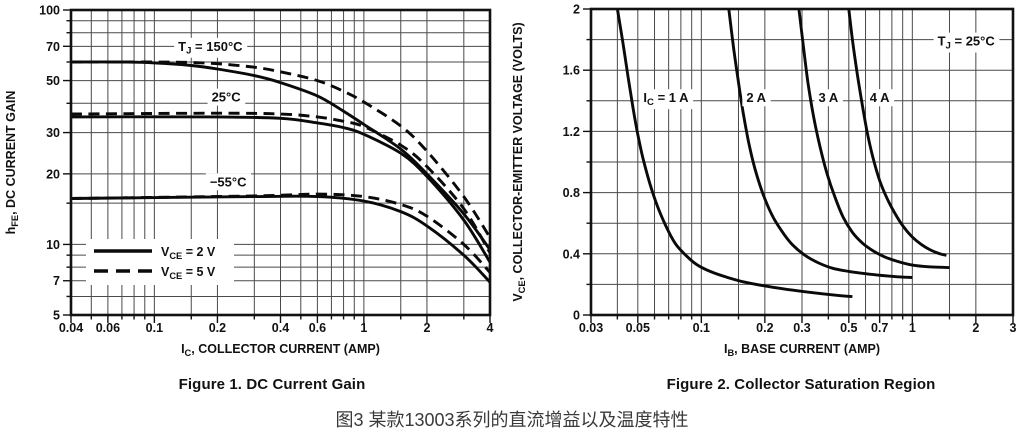  I want to click on x-tick-label: 0.3, so click(801, 328).